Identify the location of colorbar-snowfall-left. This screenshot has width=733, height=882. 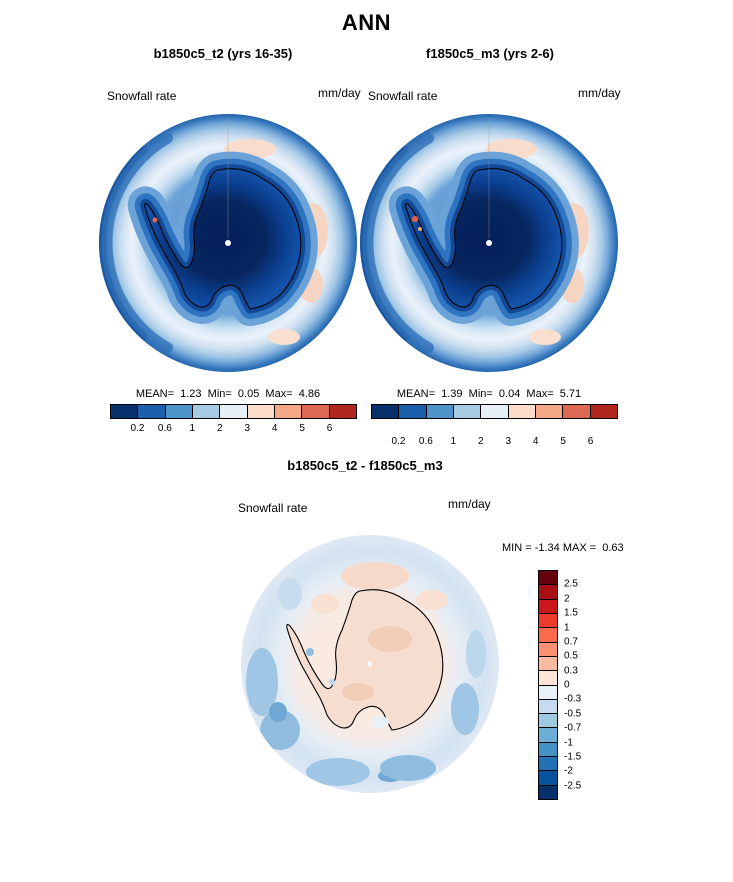
(233, 411).